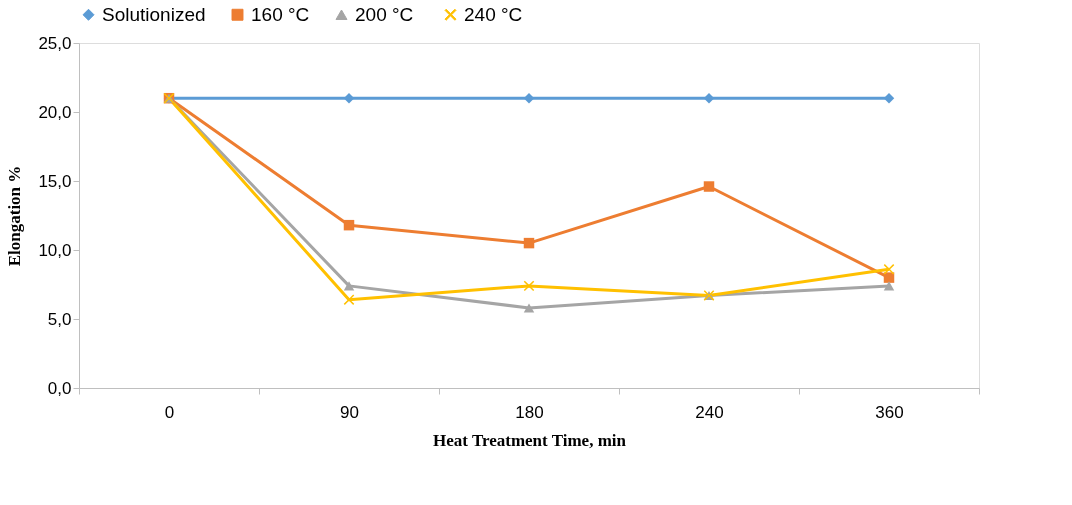  I want to click on x-tick-label: 90, so click(349, 412).